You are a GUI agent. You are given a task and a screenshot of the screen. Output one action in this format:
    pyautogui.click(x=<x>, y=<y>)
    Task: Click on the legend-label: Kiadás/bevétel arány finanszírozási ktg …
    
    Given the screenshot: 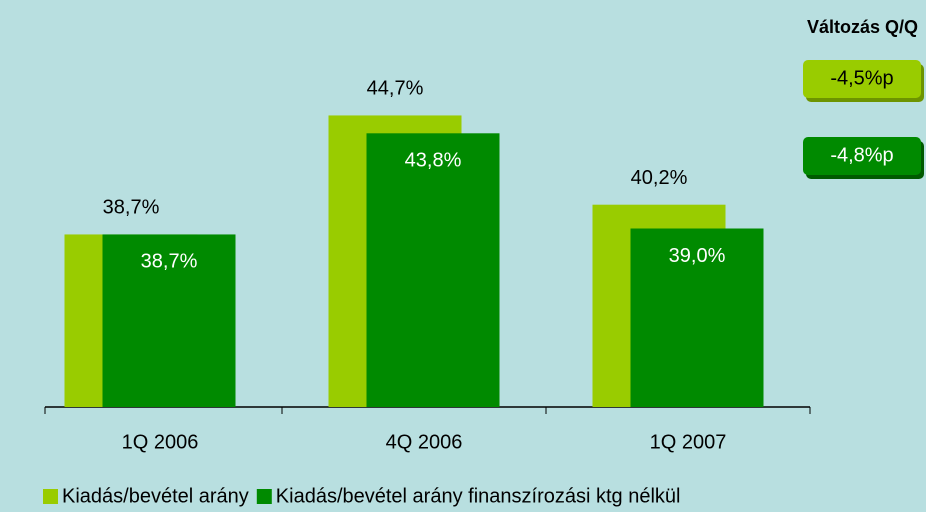 What is the action you would take?
    pyautogui.click(x=478, y=496)
    